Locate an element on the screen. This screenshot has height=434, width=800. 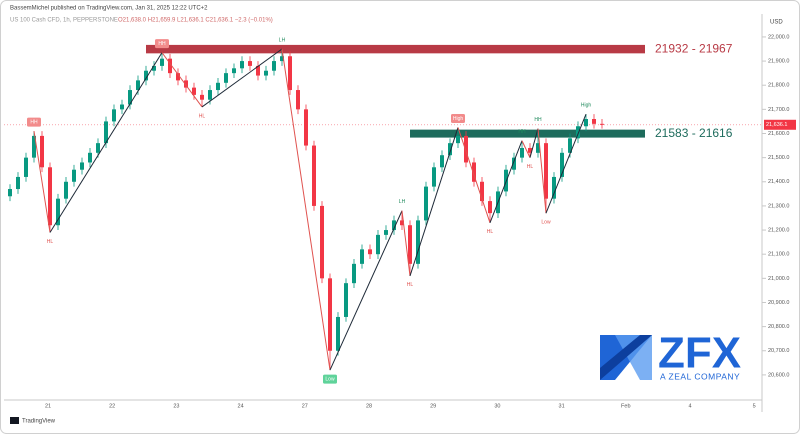
x-tick-label: 23 is located at coordinates (176, 406).